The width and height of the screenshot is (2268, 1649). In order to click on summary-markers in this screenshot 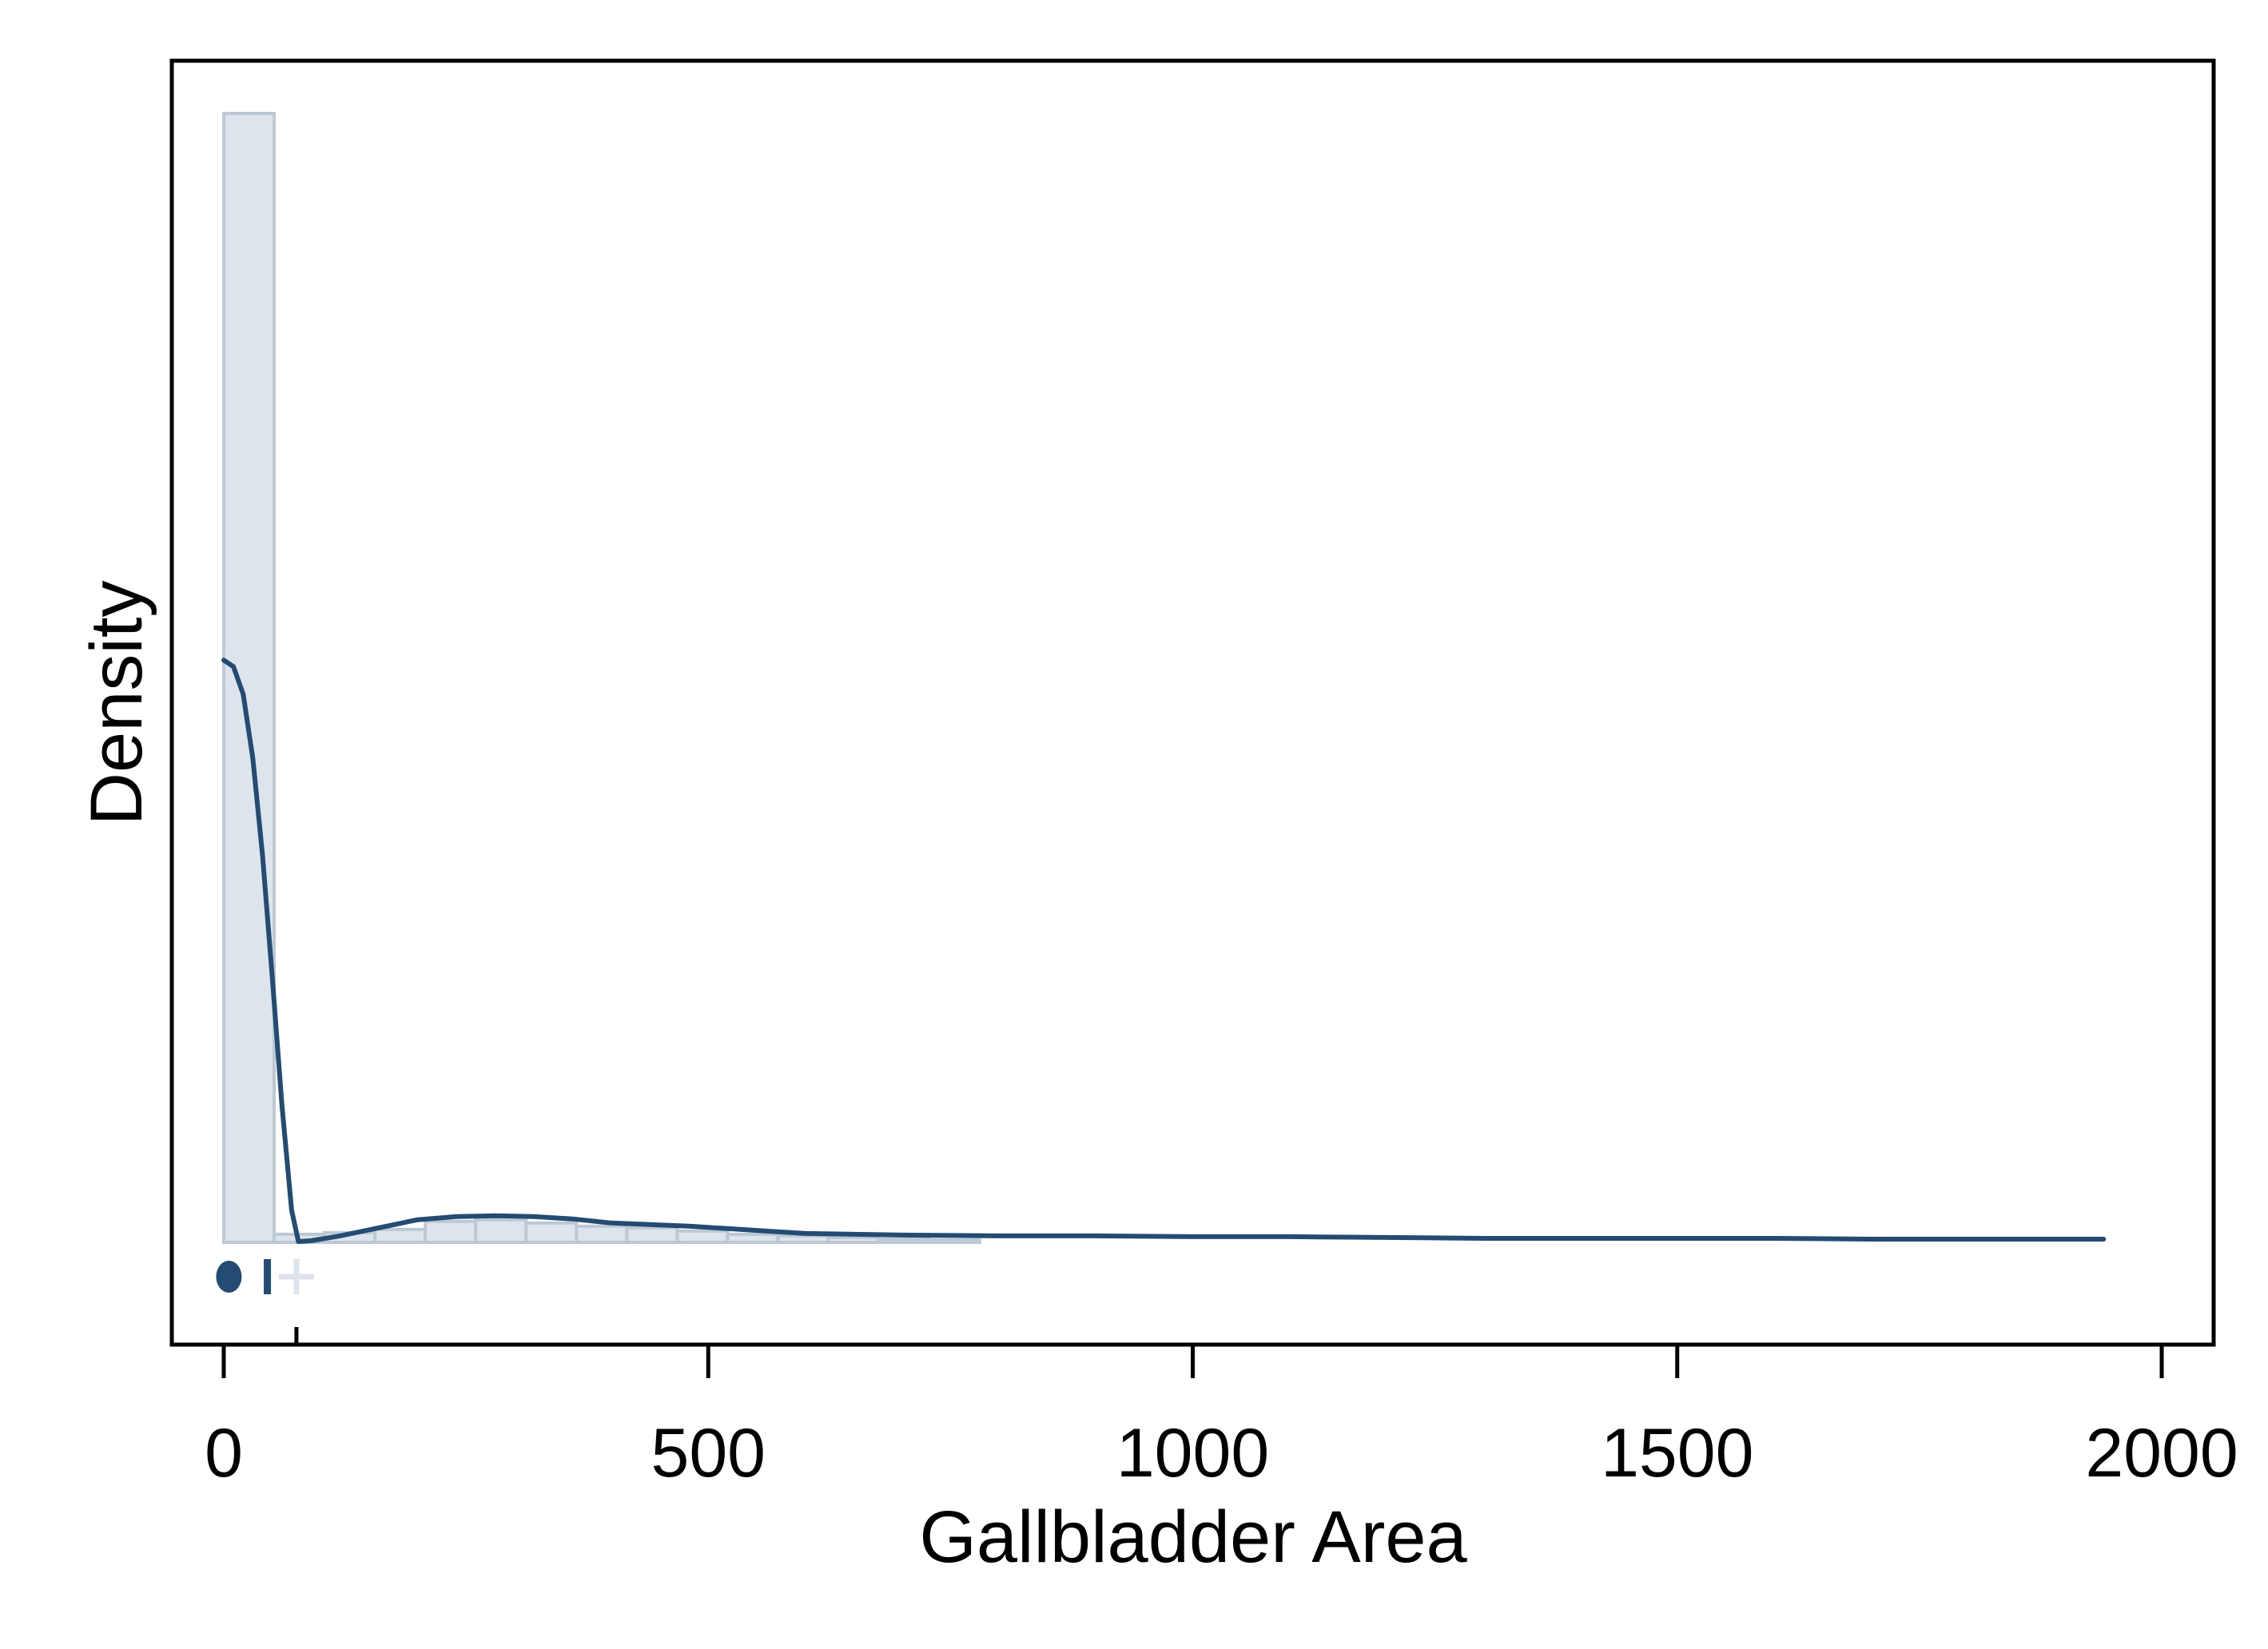, I will do `click(265, 1276)`.